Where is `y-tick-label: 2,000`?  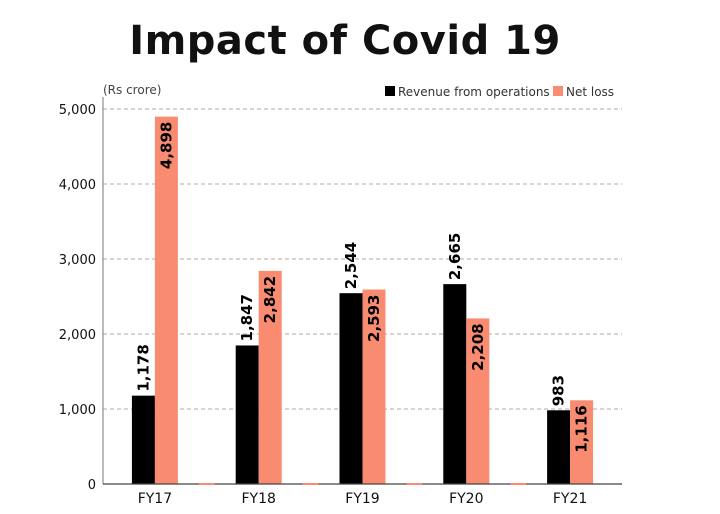
y-tick-label: 2,000 is located at coordinates (77, 335).